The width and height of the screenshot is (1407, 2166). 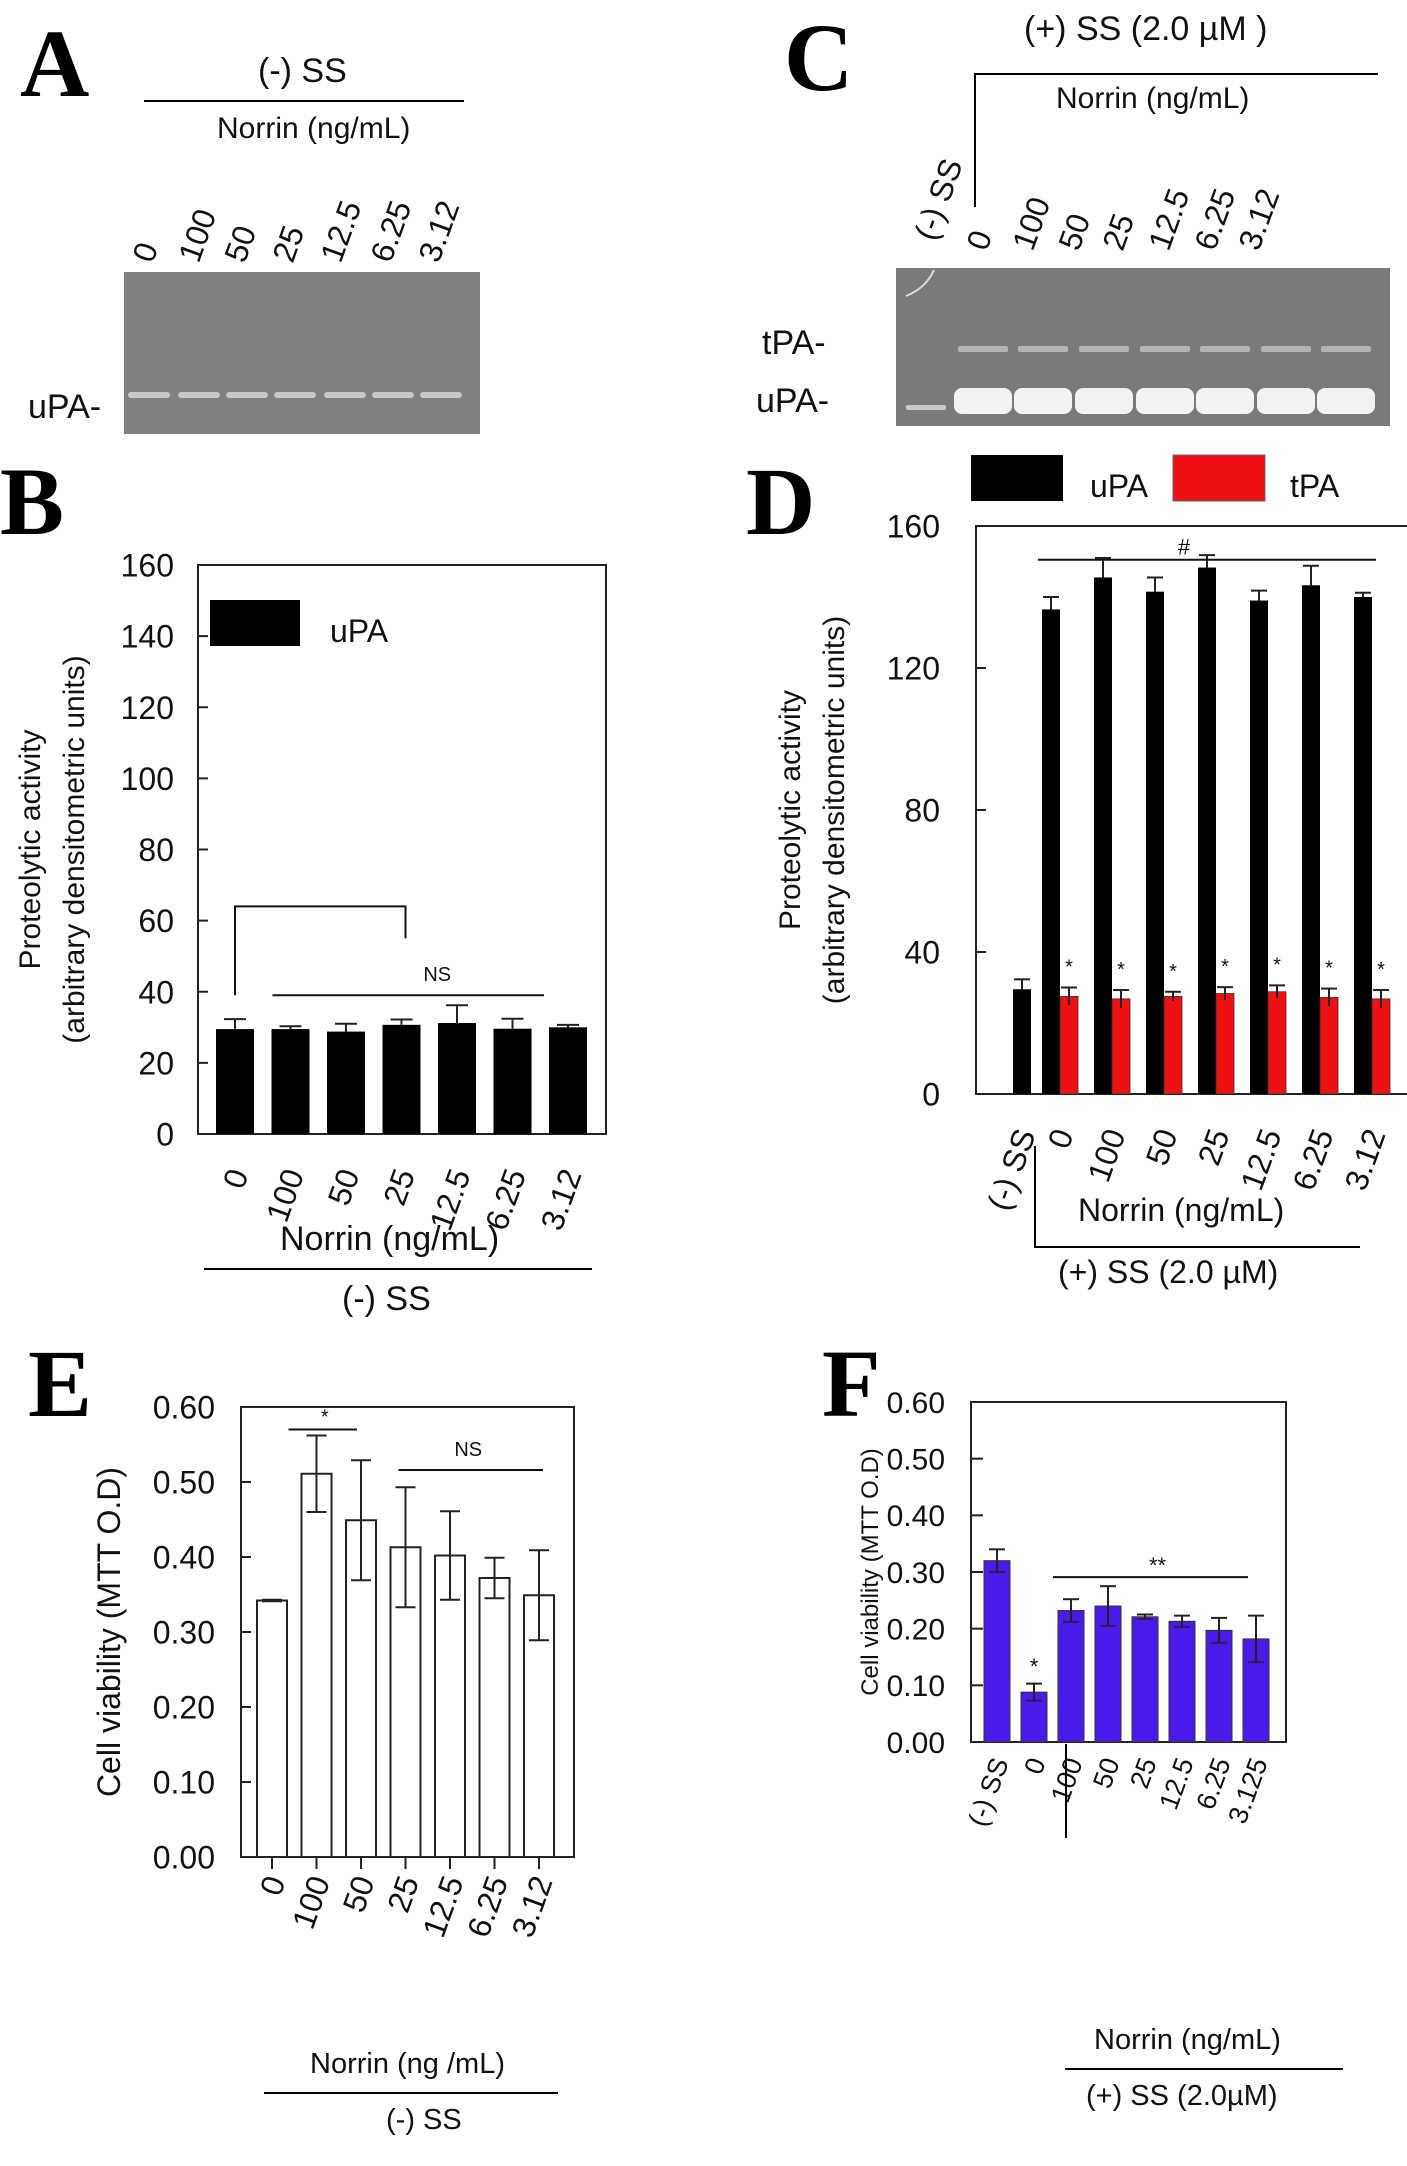 I want to click on panel-c-lane-label: 12.5, so click(x=1169, y=219).